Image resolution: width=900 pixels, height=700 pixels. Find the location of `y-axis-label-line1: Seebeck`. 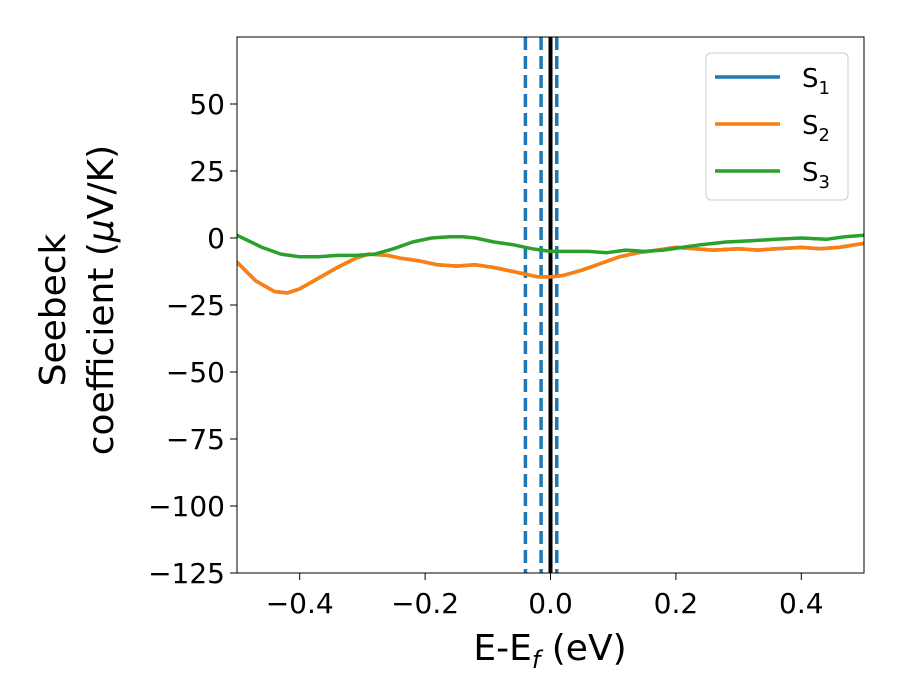

y-axis-label-line1: Seebeck is located at coordinates (53, 309).